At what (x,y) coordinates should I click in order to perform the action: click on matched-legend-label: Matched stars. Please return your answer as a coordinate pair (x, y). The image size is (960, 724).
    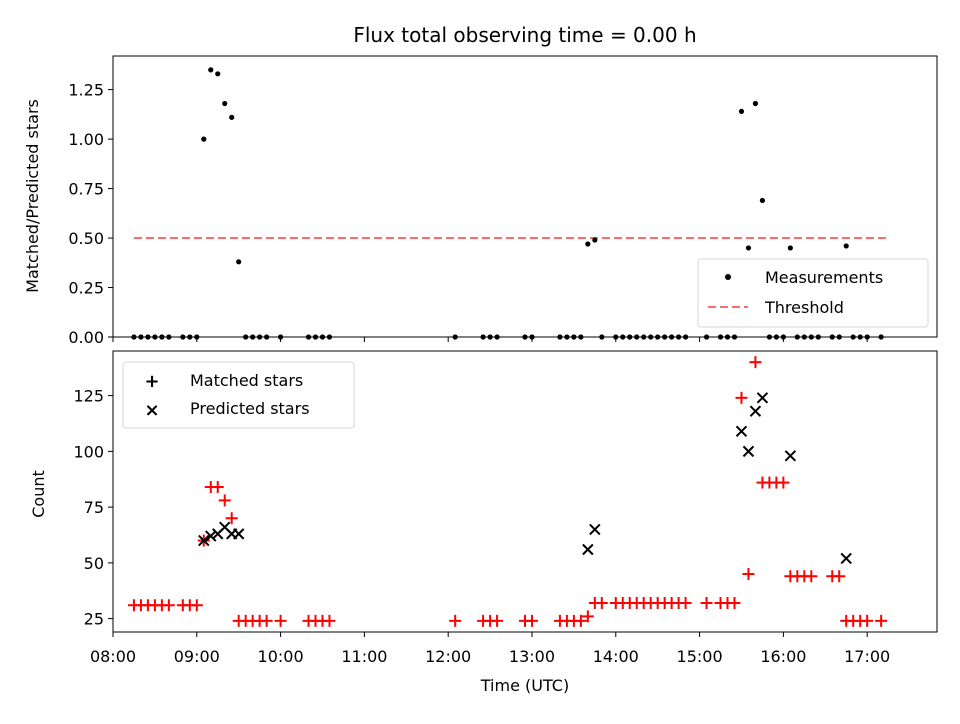
    Looking at the image, I should click on (246, 380).